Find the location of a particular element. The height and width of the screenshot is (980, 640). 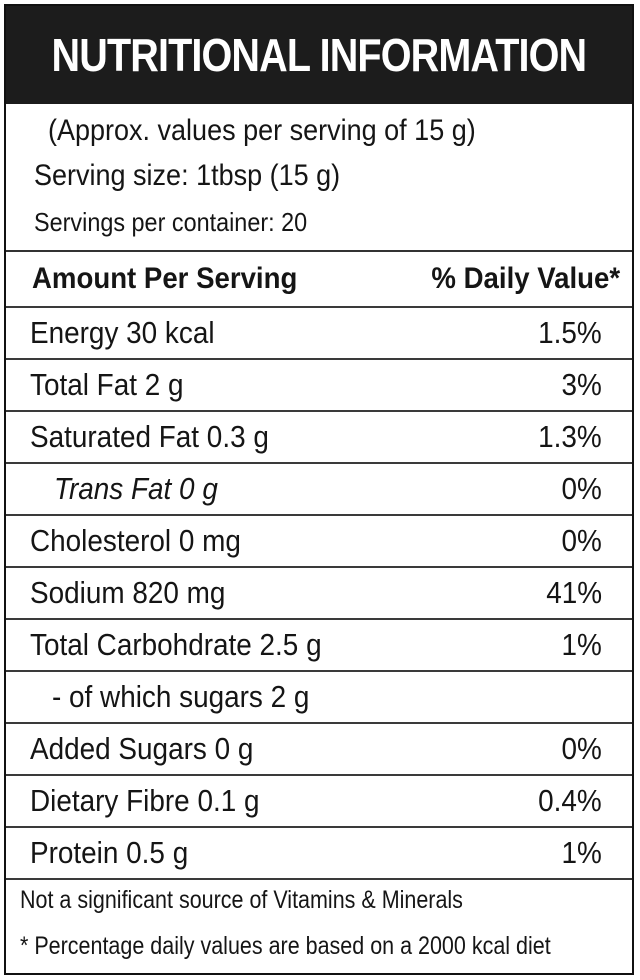

nutrient-row-sodium: Sodium 820 mg 41% is located at coordinates (319, 592).